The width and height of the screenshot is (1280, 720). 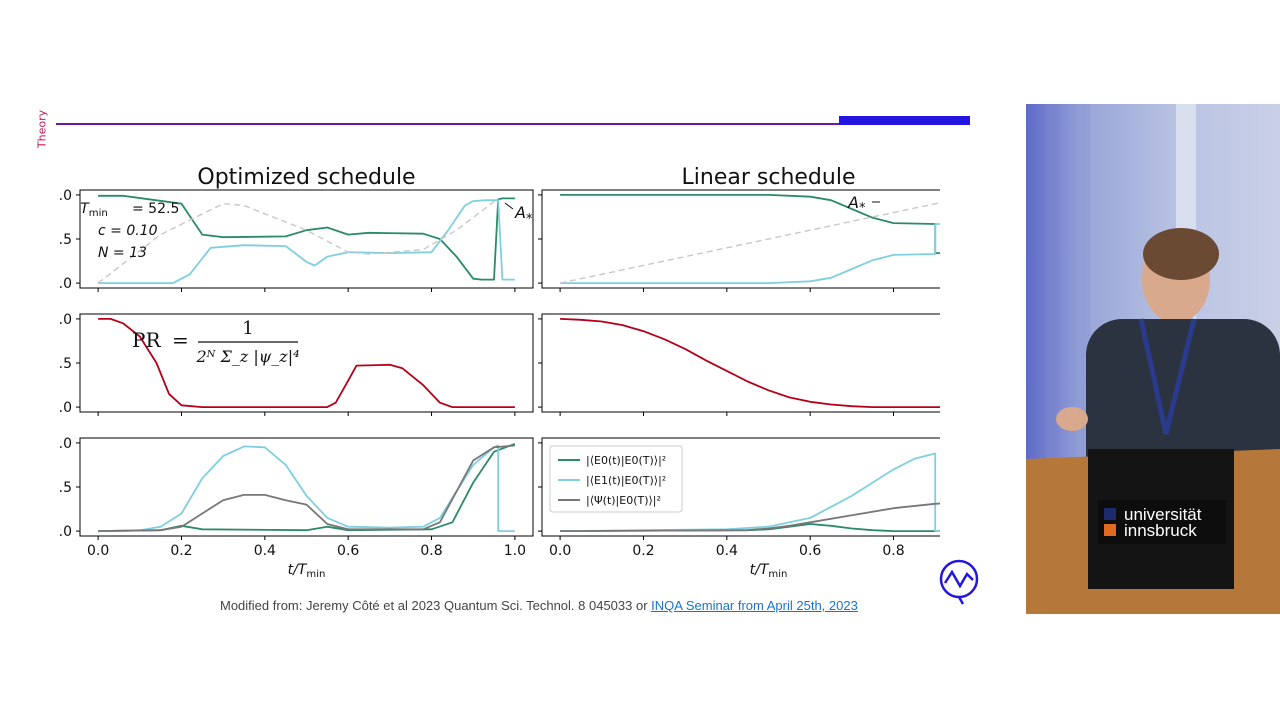 What do you see at coordinates (146, 340) in the screenshot?
I see `formula-lhs: PR` at bounding box center [146, 340].